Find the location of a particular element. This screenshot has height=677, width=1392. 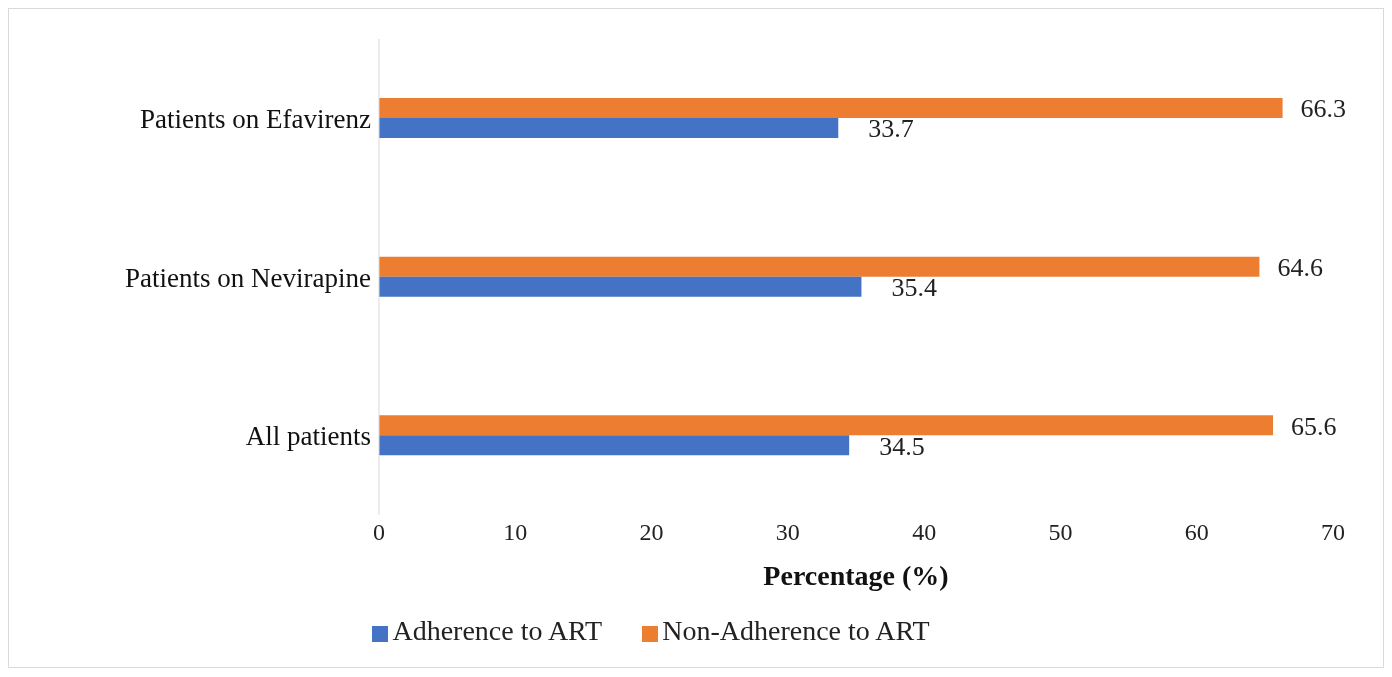

x-tick-label: 0 is located at coordinates (379, 532).